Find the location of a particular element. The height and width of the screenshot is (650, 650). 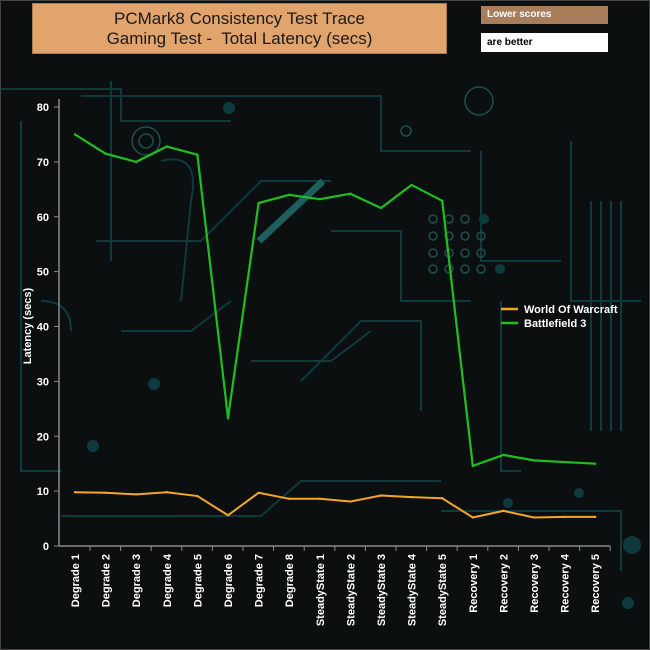

x-tick-label: Degrade 8 is located at coordinates (290, 580).